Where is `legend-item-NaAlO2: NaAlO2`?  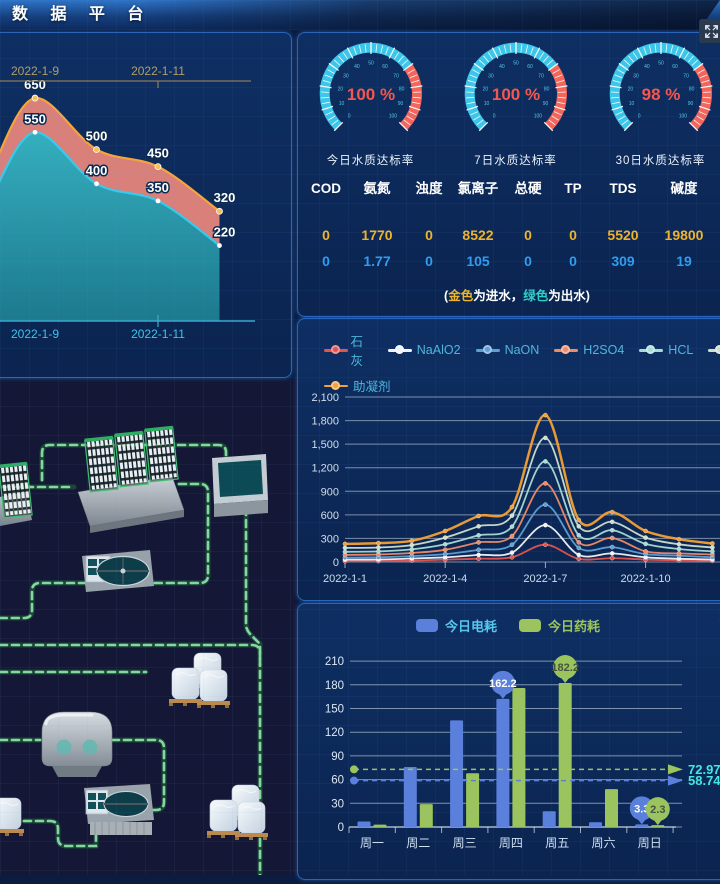 legend-item-NaAlO2: NaAlO2 is located at coordinates (424, 350).